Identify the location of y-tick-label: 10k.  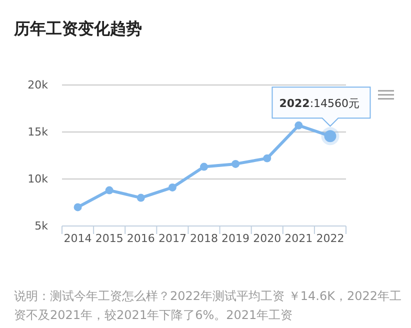
(38, 179).